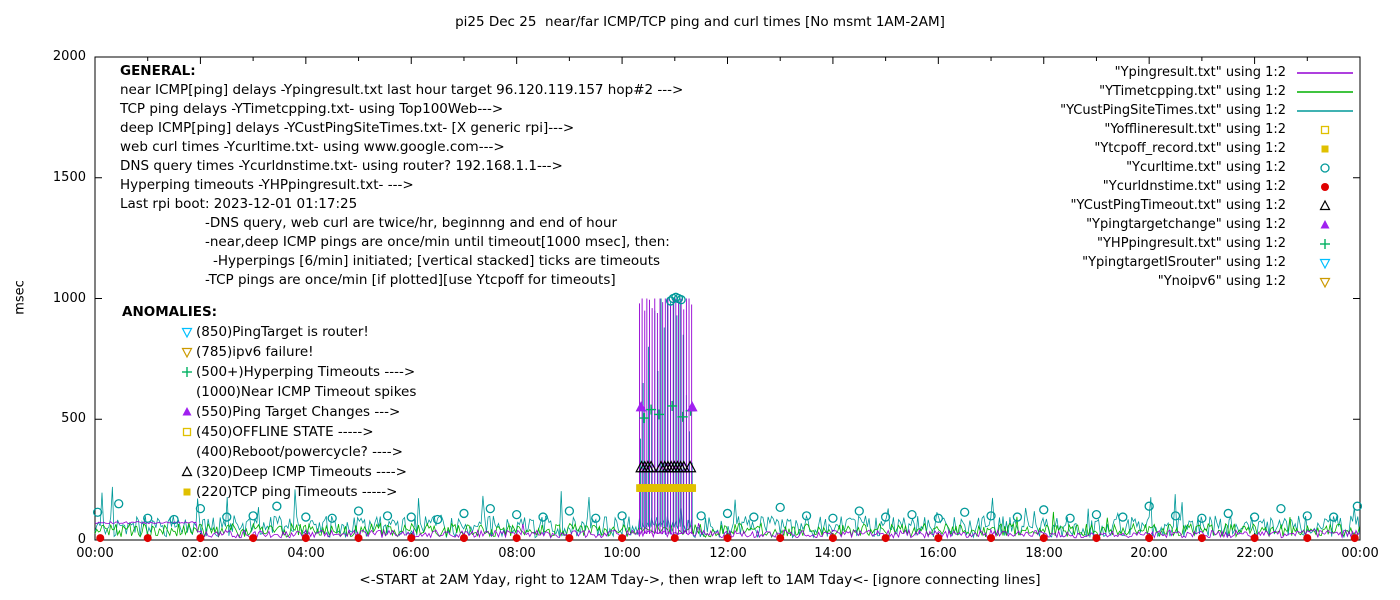  Describe the element at coordinates (69, 298) in the screenshot. I see `y-tick-label: 1000` at that location.